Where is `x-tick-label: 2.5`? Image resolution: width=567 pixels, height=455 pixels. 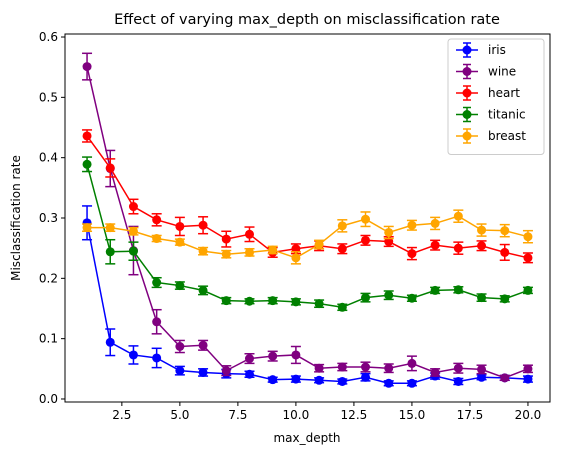
x-tick-label: 2.5 is located at coordinates (121, 415).